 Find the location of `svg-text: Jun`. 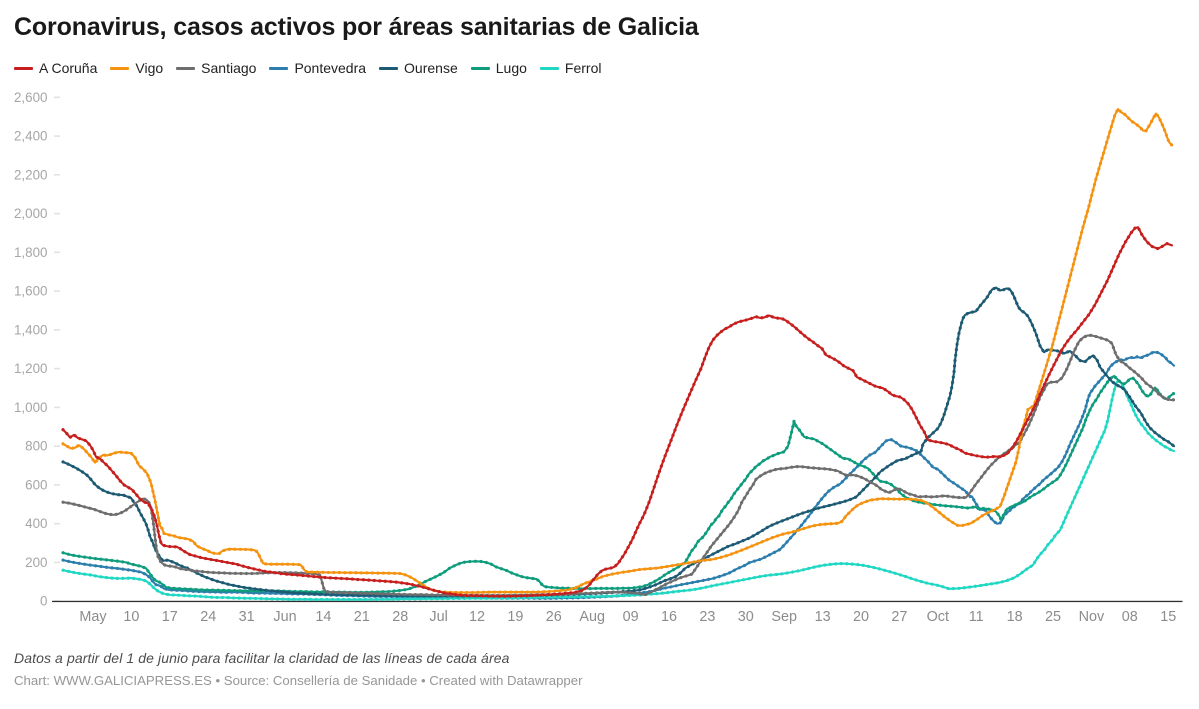

svg-text: Jun is located at coordinates (284, 617).